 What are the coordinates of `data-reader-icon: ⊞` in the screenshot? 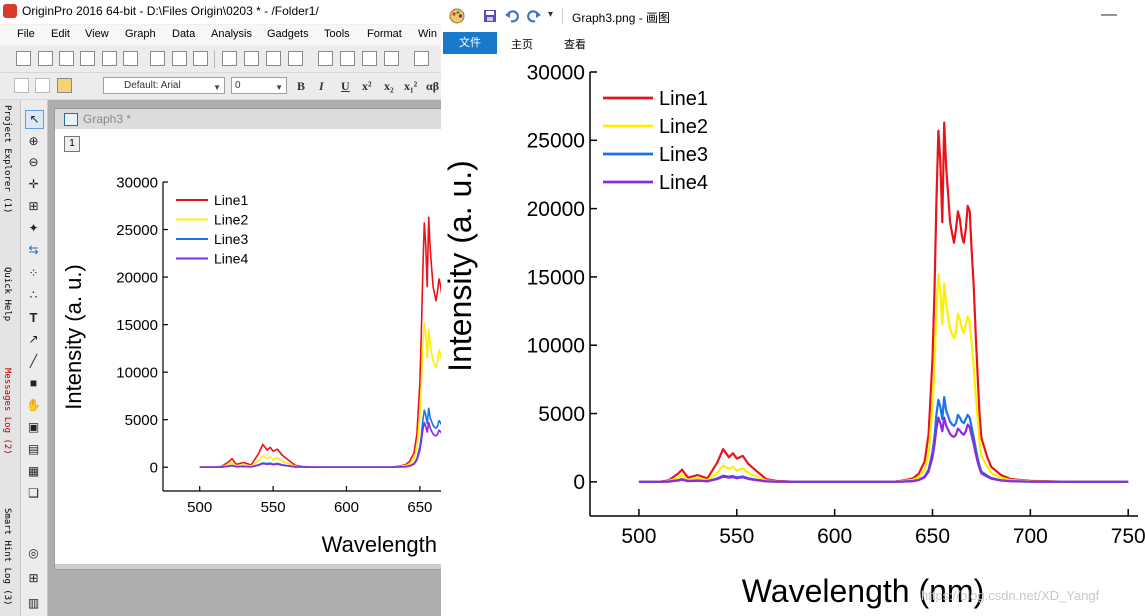 It's located at (33, 206).